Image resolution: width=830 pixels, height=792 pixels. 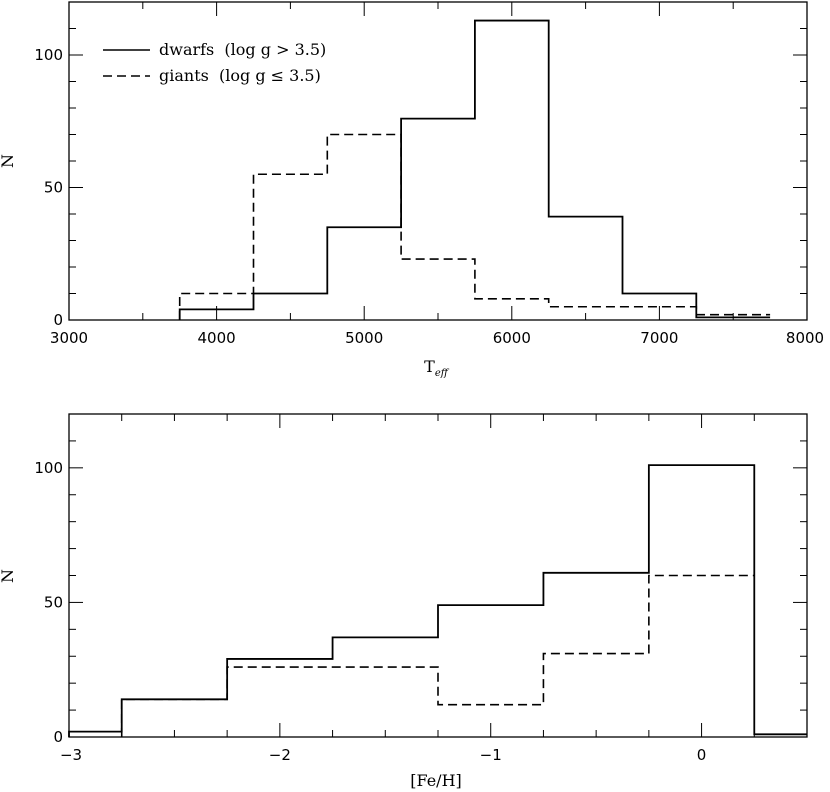 I want to click on x-tick-label: 5000, so click(x=364, y=338).